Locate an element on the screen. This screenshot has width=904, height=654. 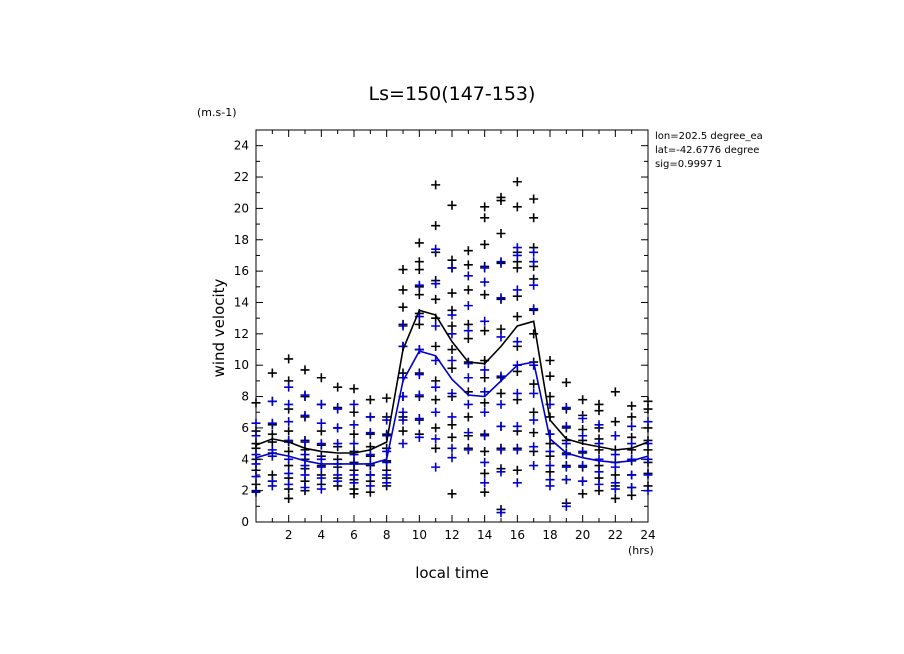
info-lat: lat=-42.6776 degree is located at coordinates (707, 150).